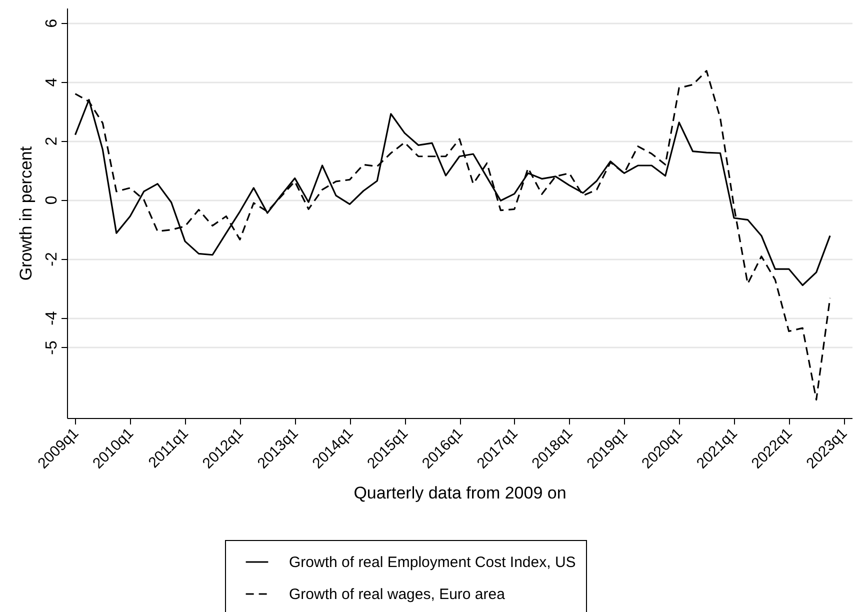 The width and height of the screenshot is (859, 612). I want to click on y-axis-title: Growth in percent, so click(26, 213).